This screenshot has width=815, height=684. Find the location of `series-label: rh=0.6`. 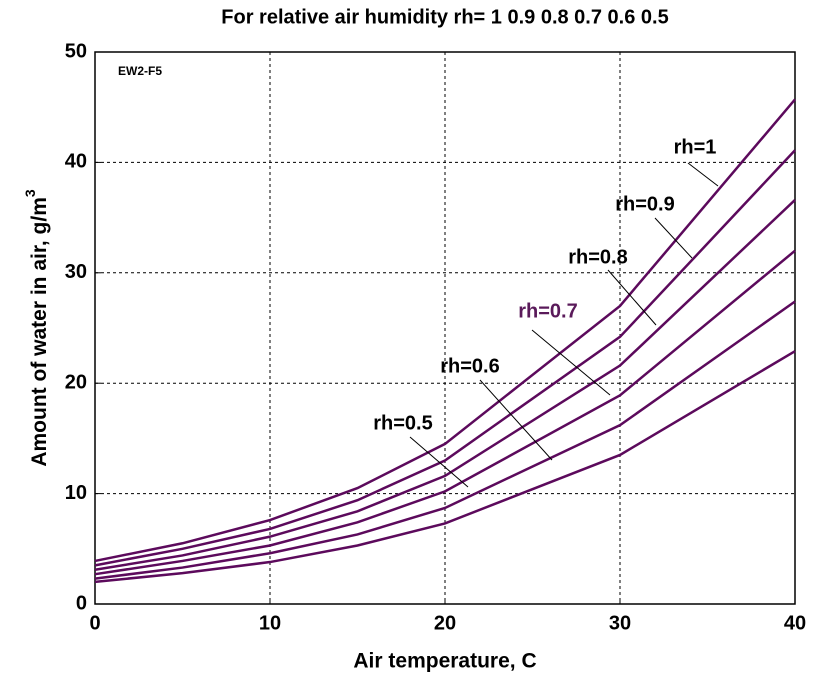

series-label: rh=0.6 is located at coordinates (469, 366).